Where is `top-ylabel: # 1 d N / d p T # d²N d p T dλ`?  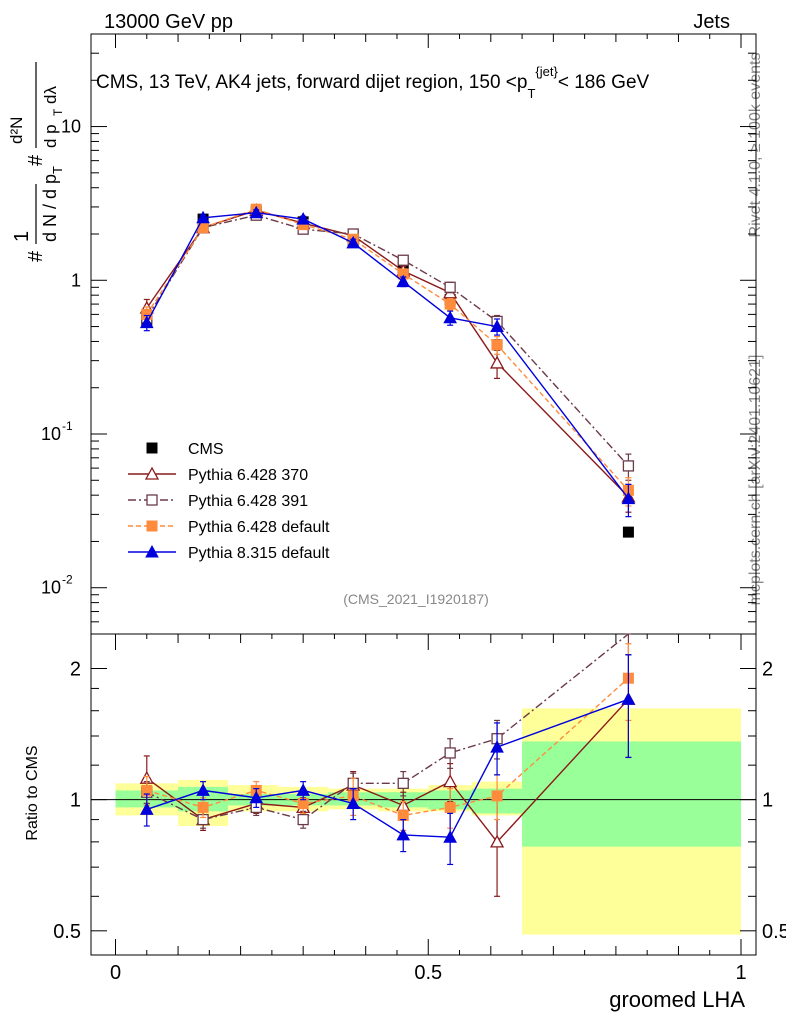 top-ylabel: # 1 d N / d p T # d²N d p T dλ is located at coordinates (36, 162).